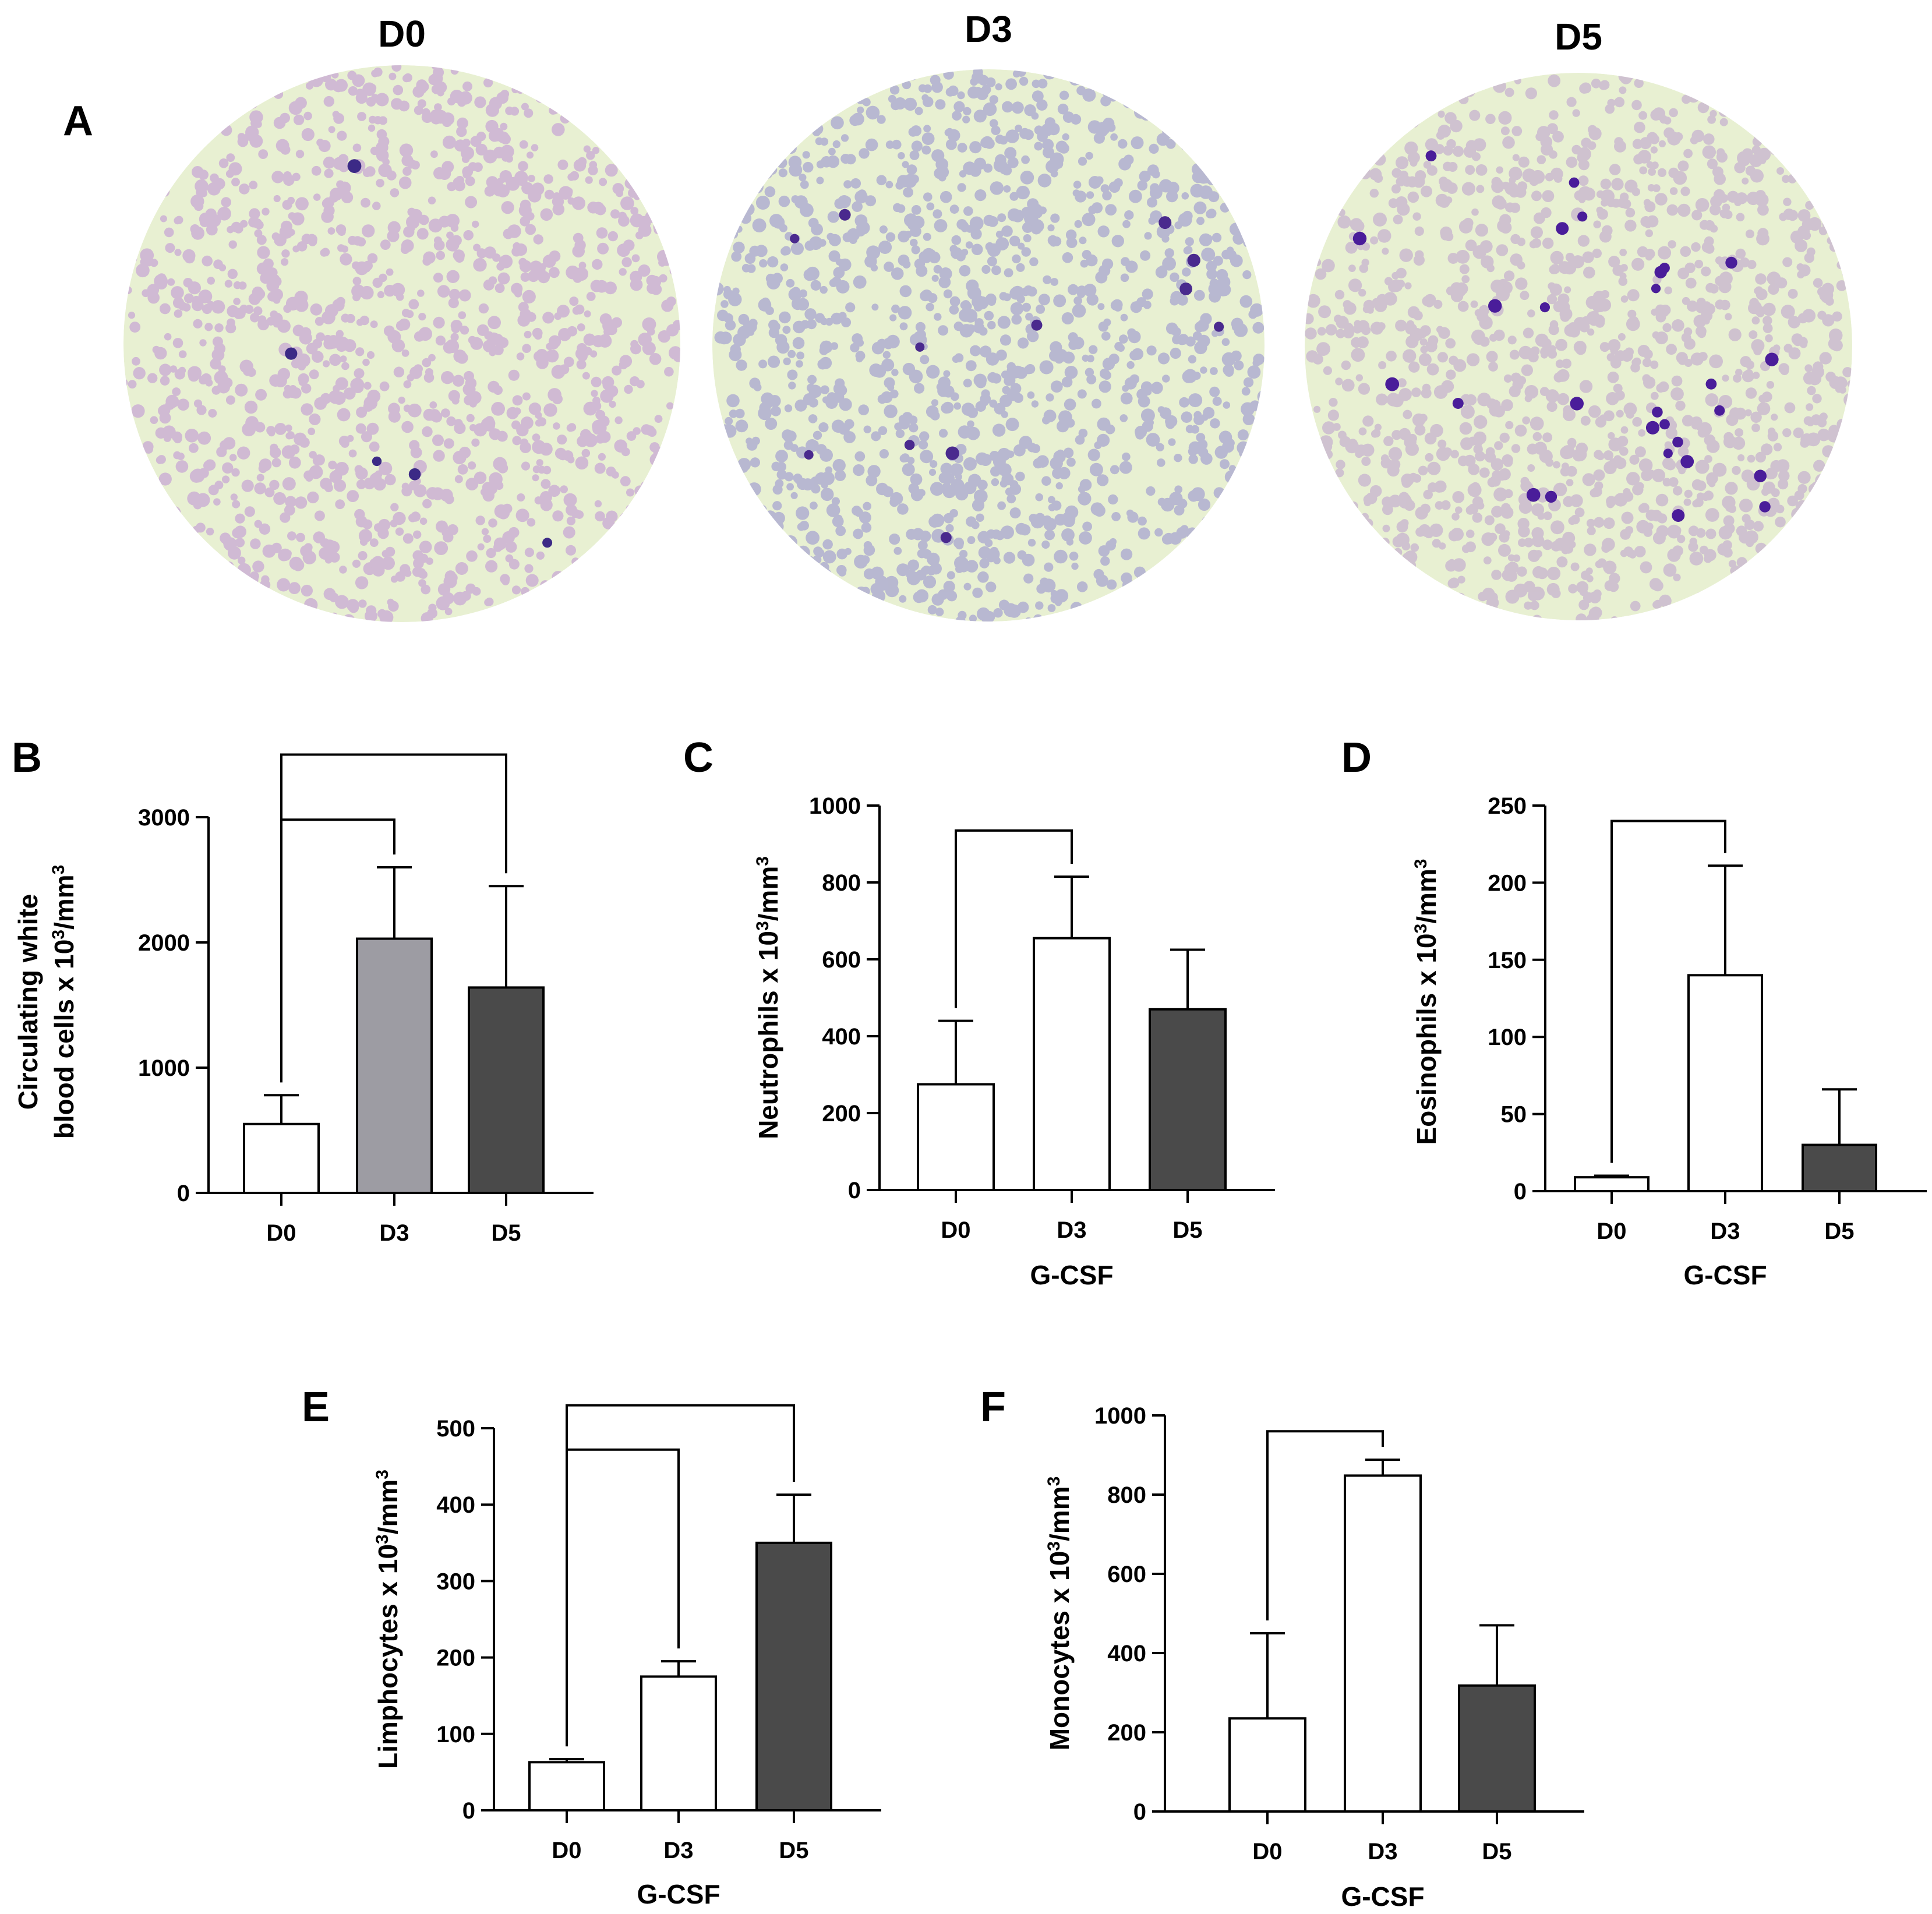  I want to click on micrograph-background, so click(988, 345).